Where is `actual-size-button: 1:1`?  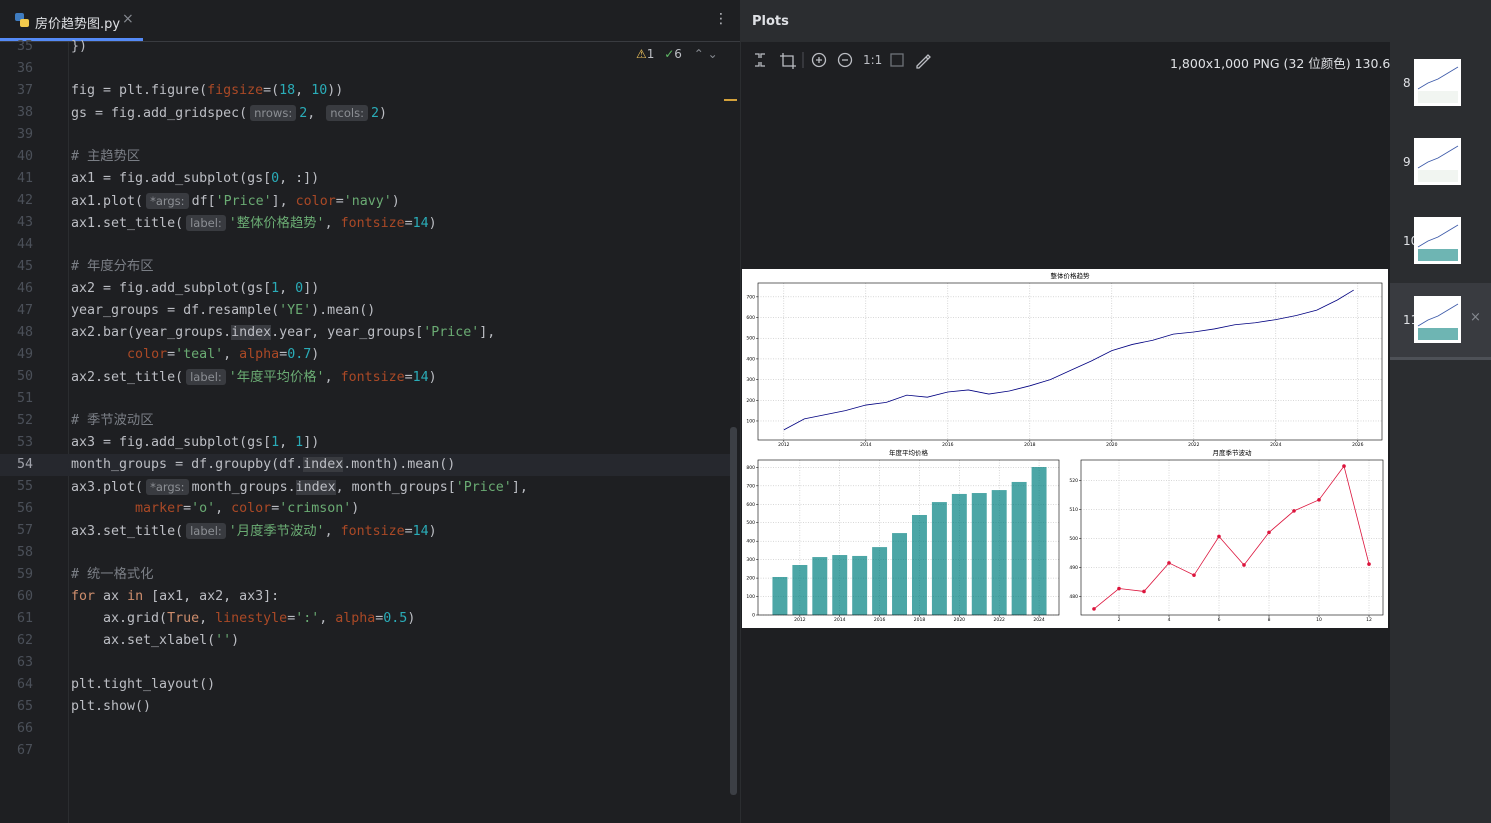 actual-size-button: 1:1 is located at coordinates (873, 60).